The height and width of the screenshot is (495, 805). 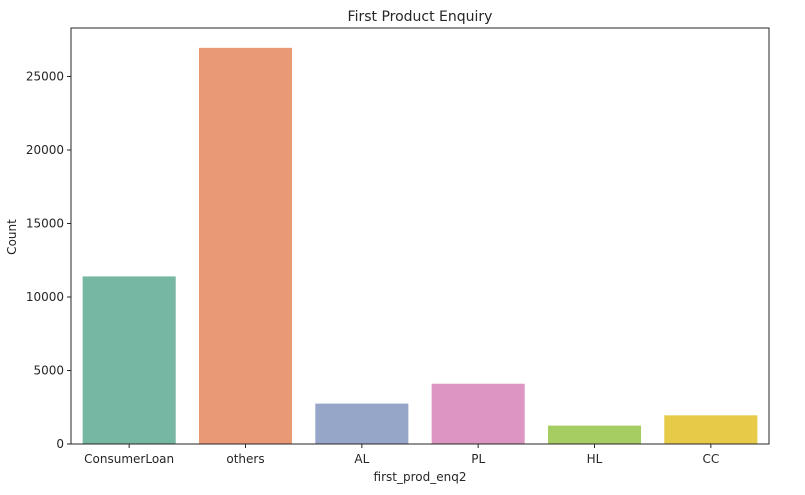 I want to click on y-tick-label: 20000, so click(x=45, y=150).